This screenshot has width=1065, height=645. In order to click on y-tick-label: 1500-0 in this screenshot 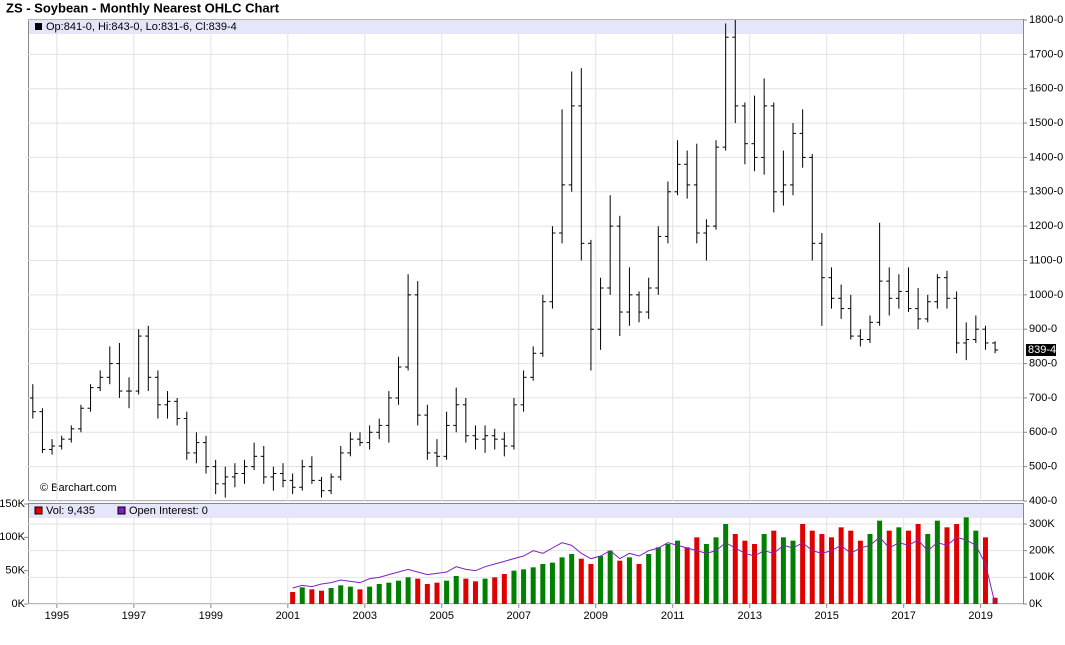, I will do `click(1046, 123)`.